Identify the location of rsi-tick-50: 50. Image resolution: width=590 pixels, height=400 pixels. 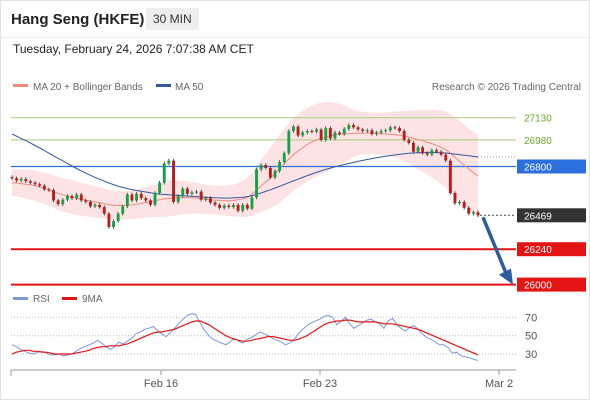
(531, 337).